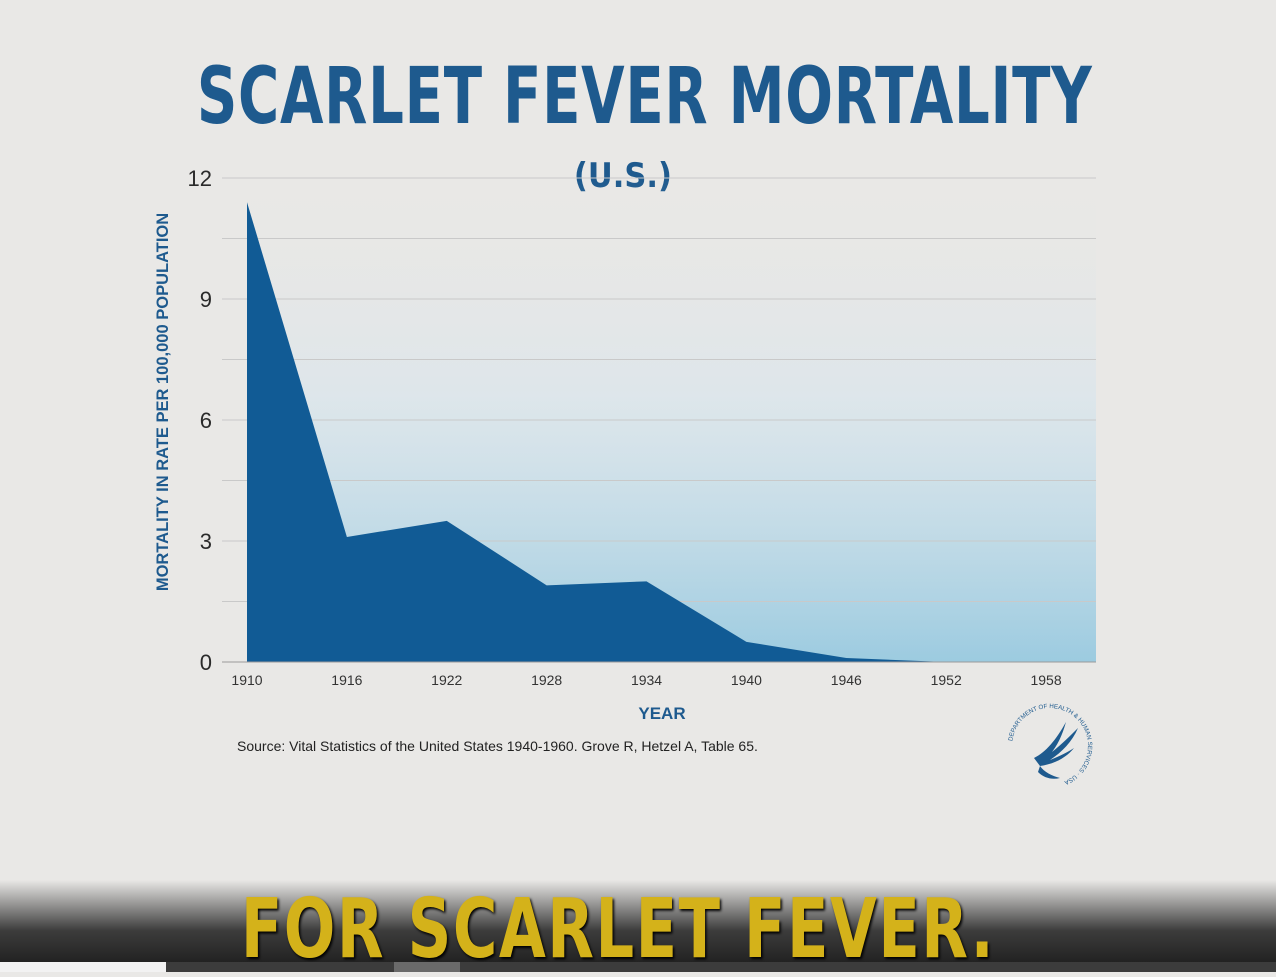 The height and width of the screenshot is (977, 1276). I want to click on y-tick-label: 3, so click(206, 541).